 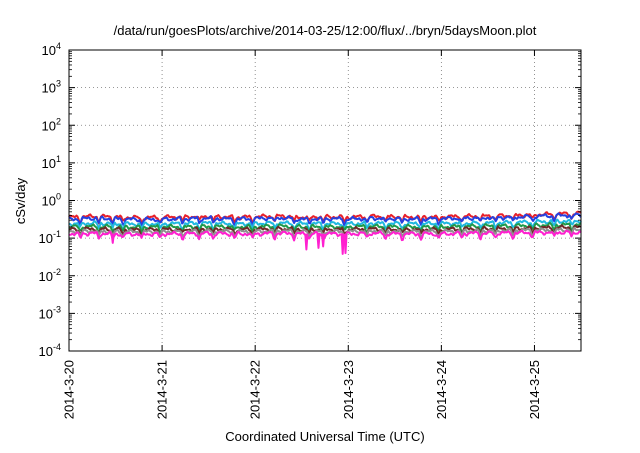 What do you see at coordinates (50, 350) in the screenshot?
I see `y-tick-label: 10⁻⁴` at bounding box center [50, 350].